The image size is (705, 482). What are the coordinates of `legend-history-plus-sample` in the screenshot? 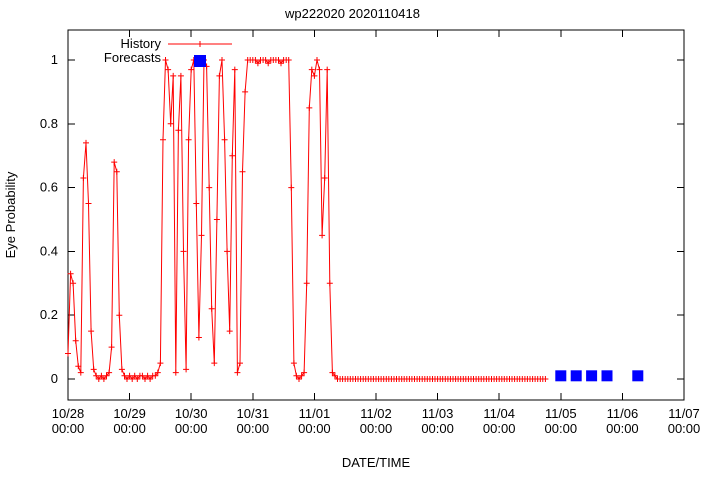 It's located at (200, 44).